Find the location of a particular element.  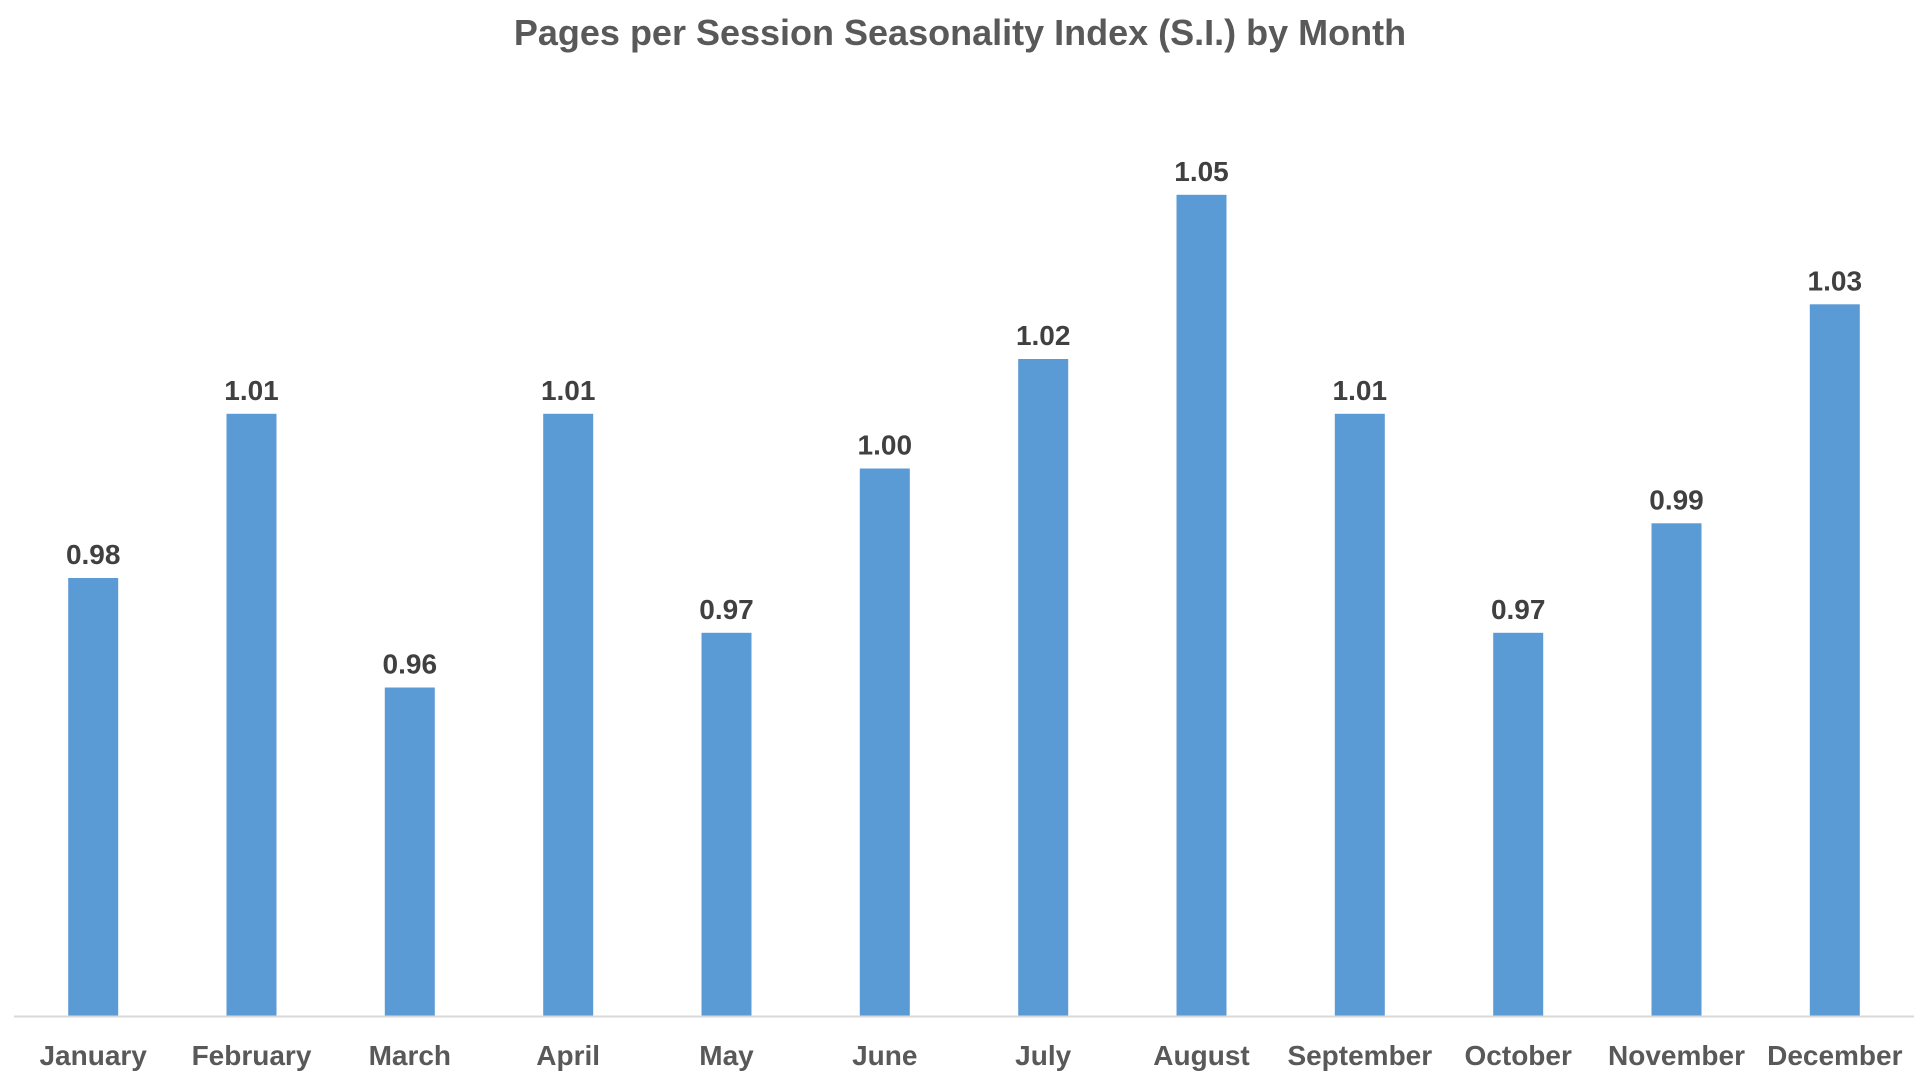

bar-february is located at coordinates (251, 714).